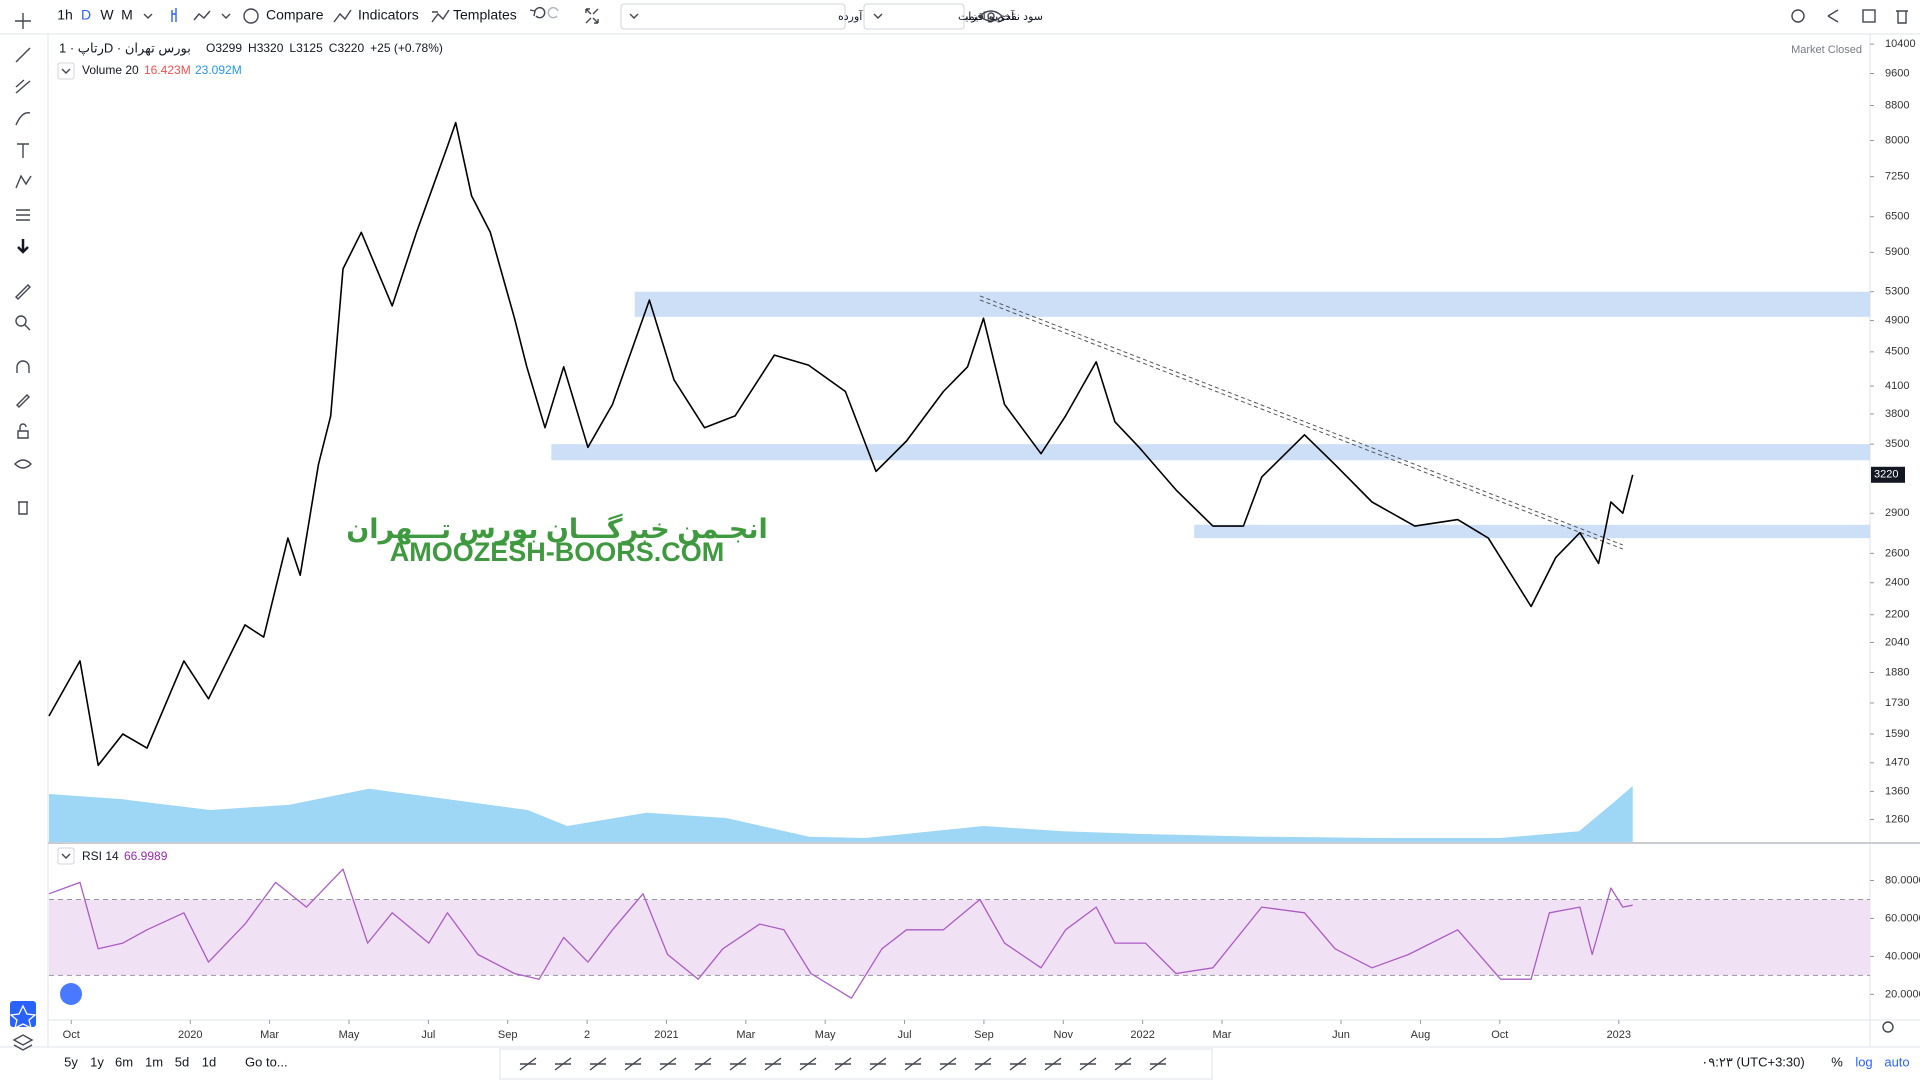  What do you see at coordinates (959, 937) in the screenshot?
I see `rsi-band` at bounding box center [959, 937].